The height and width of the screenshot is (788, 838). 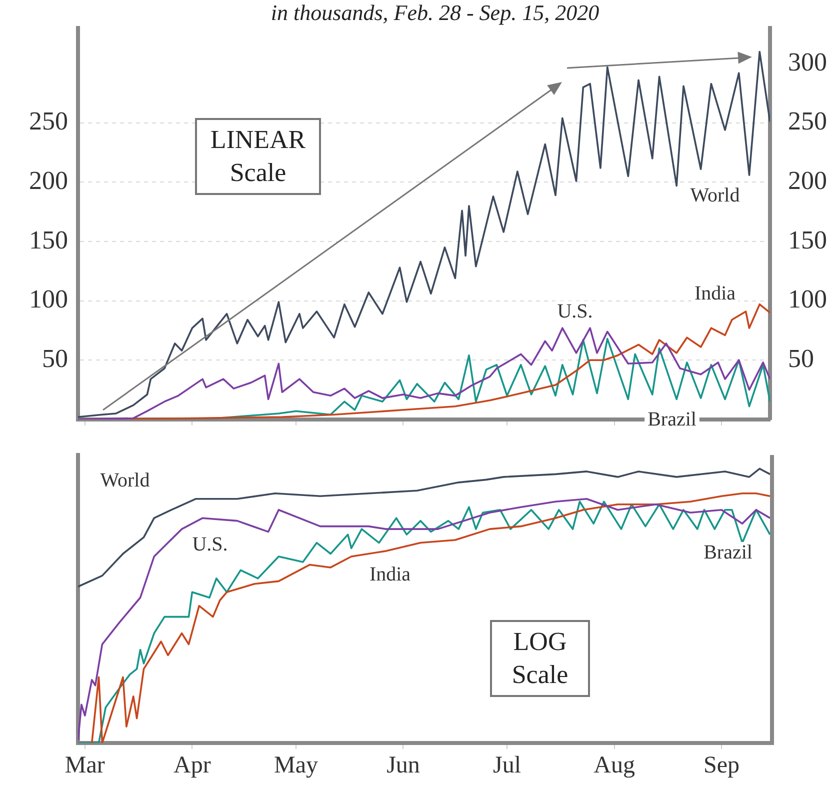 I want to click on annotation: LINEAR Scale, so click(x=258, y=156).